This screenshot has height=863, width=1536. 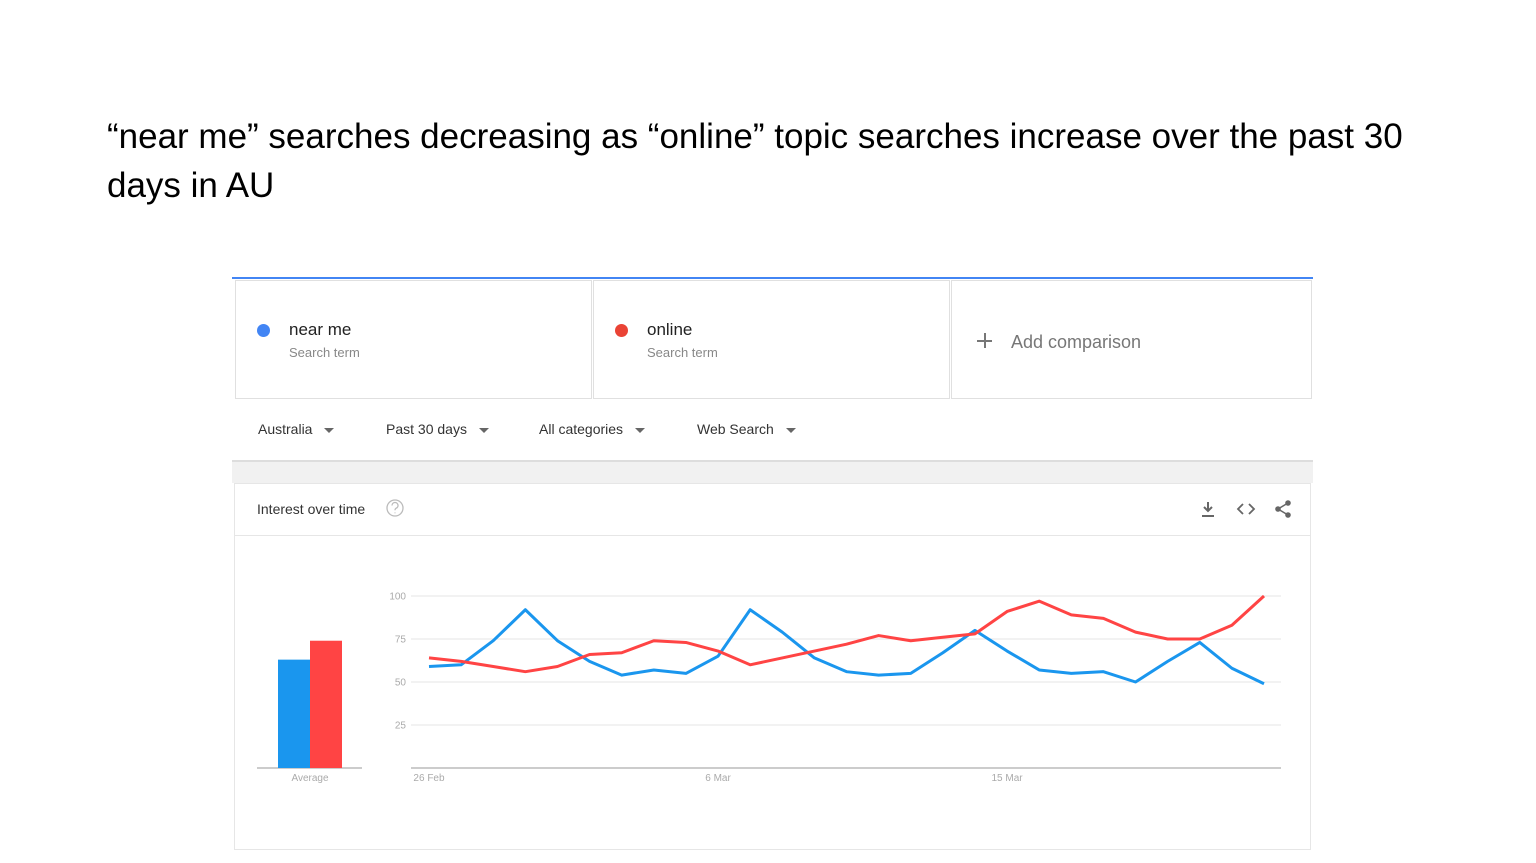 I want to click on term-name: near me, so click(x=320, y=329).